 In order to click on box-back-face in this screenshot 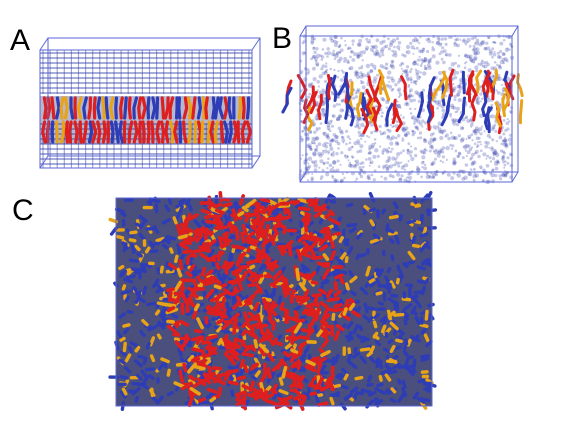, I will do `click(154, 97)`.